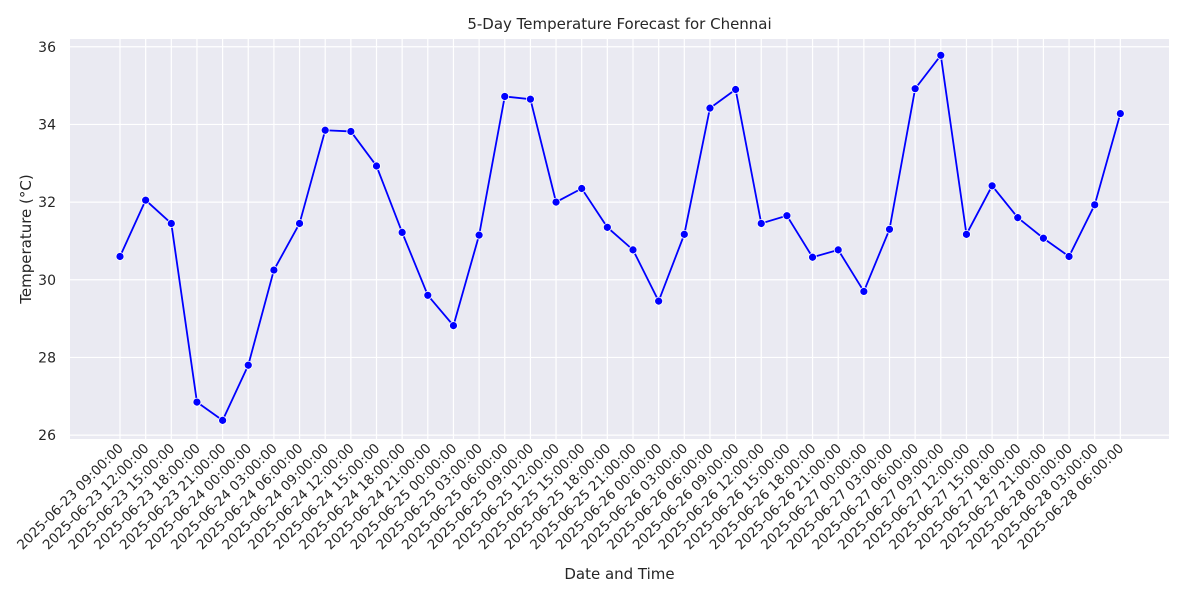  Describe the element at coordinates (26, 239) in the screenshot. I see `y-axis-label: Temperature (°C)` at that location.